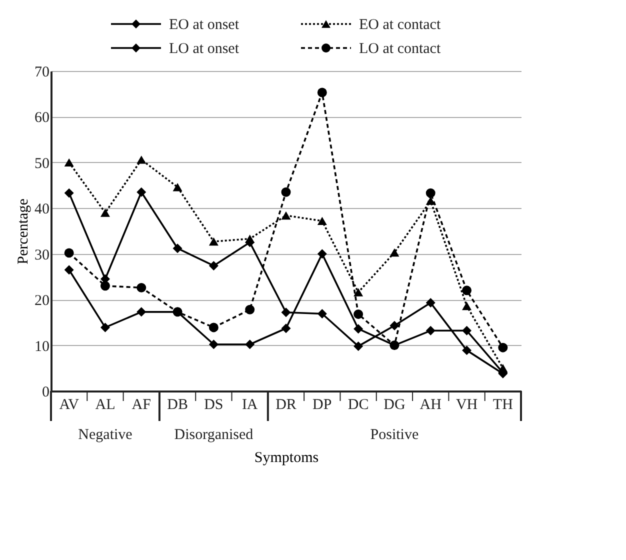 The width and height of the screenshot is (626, 560). What do you see at coordinates (69, 405) in the screenshot?
I see `x-tick-label: AV` at bounding box center [69, 405].